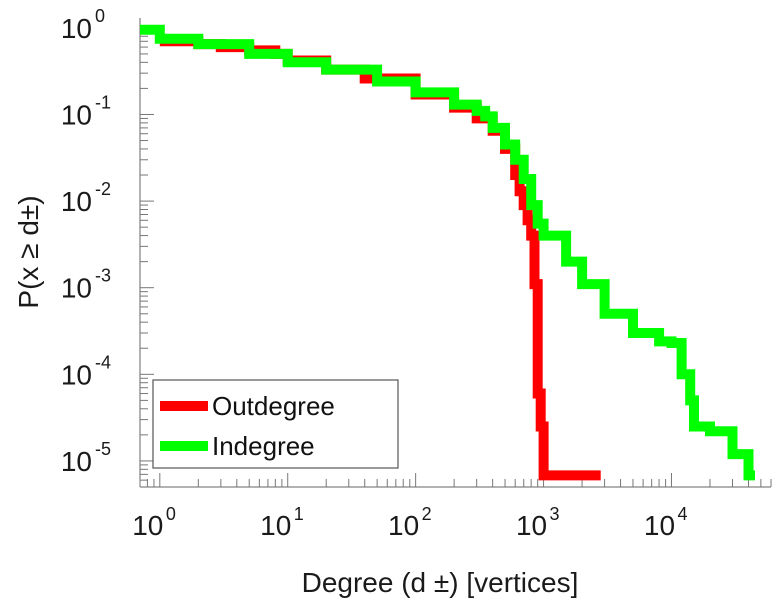 The height and width of the screenshot is (600, 776). I want to click on y-tick-exponent: -4, so click(103, 362).